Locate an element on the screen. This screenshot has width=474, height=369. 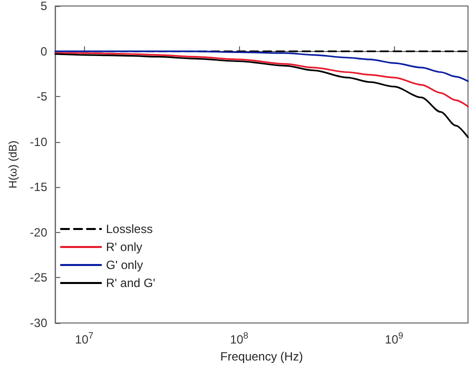
legend-label: R' and G' is located at coordinates (131, 283).